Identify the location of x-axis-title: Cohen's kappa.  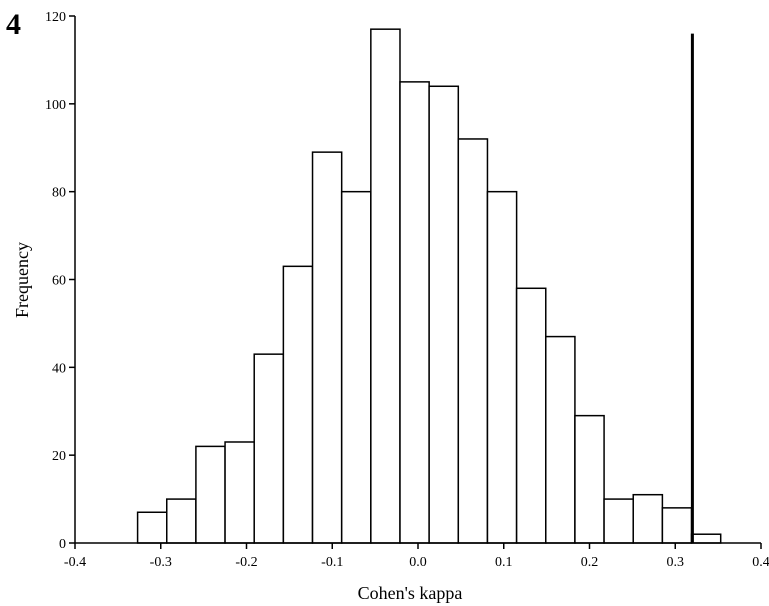
(410, 593).